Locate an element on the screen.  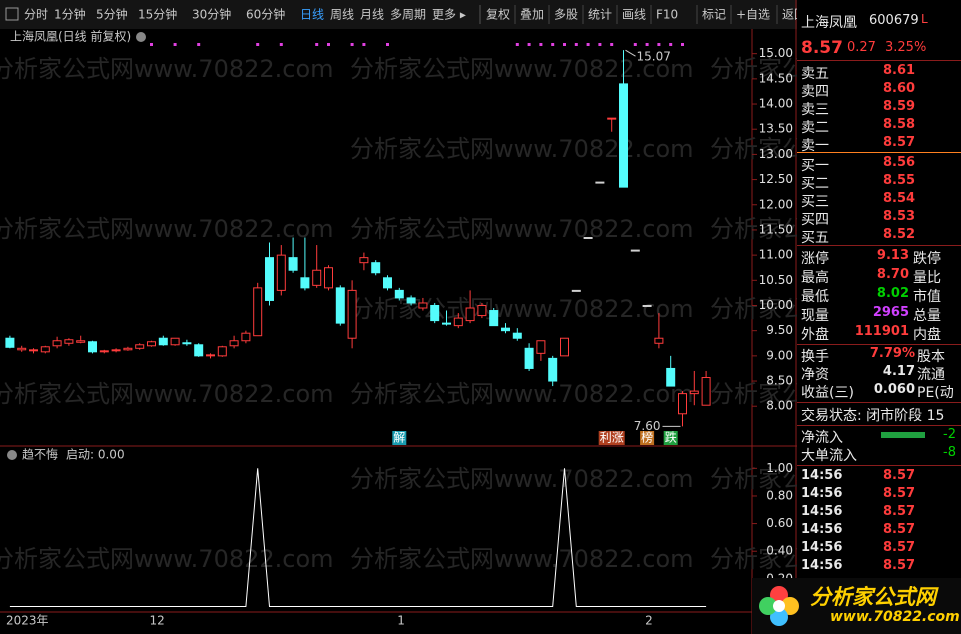
x-tick-label: 2023年 is located at coordinates (27, 621).